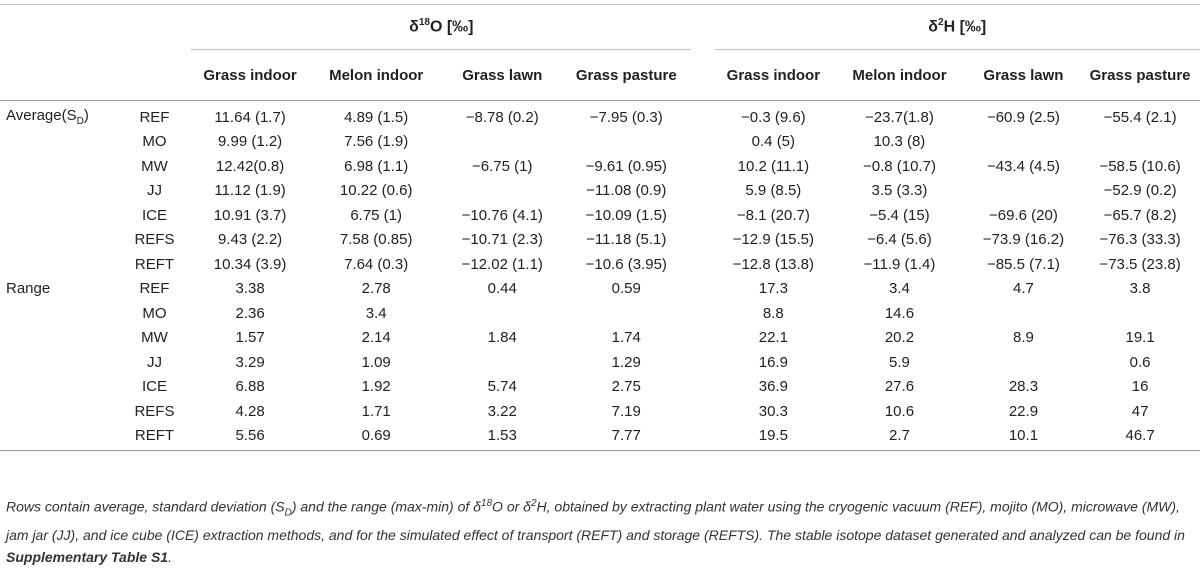  What do you see at coordinates (773, 289) in the screenshot?
I see `d2h-cell: 17.3` at bounding box center [773, 289].